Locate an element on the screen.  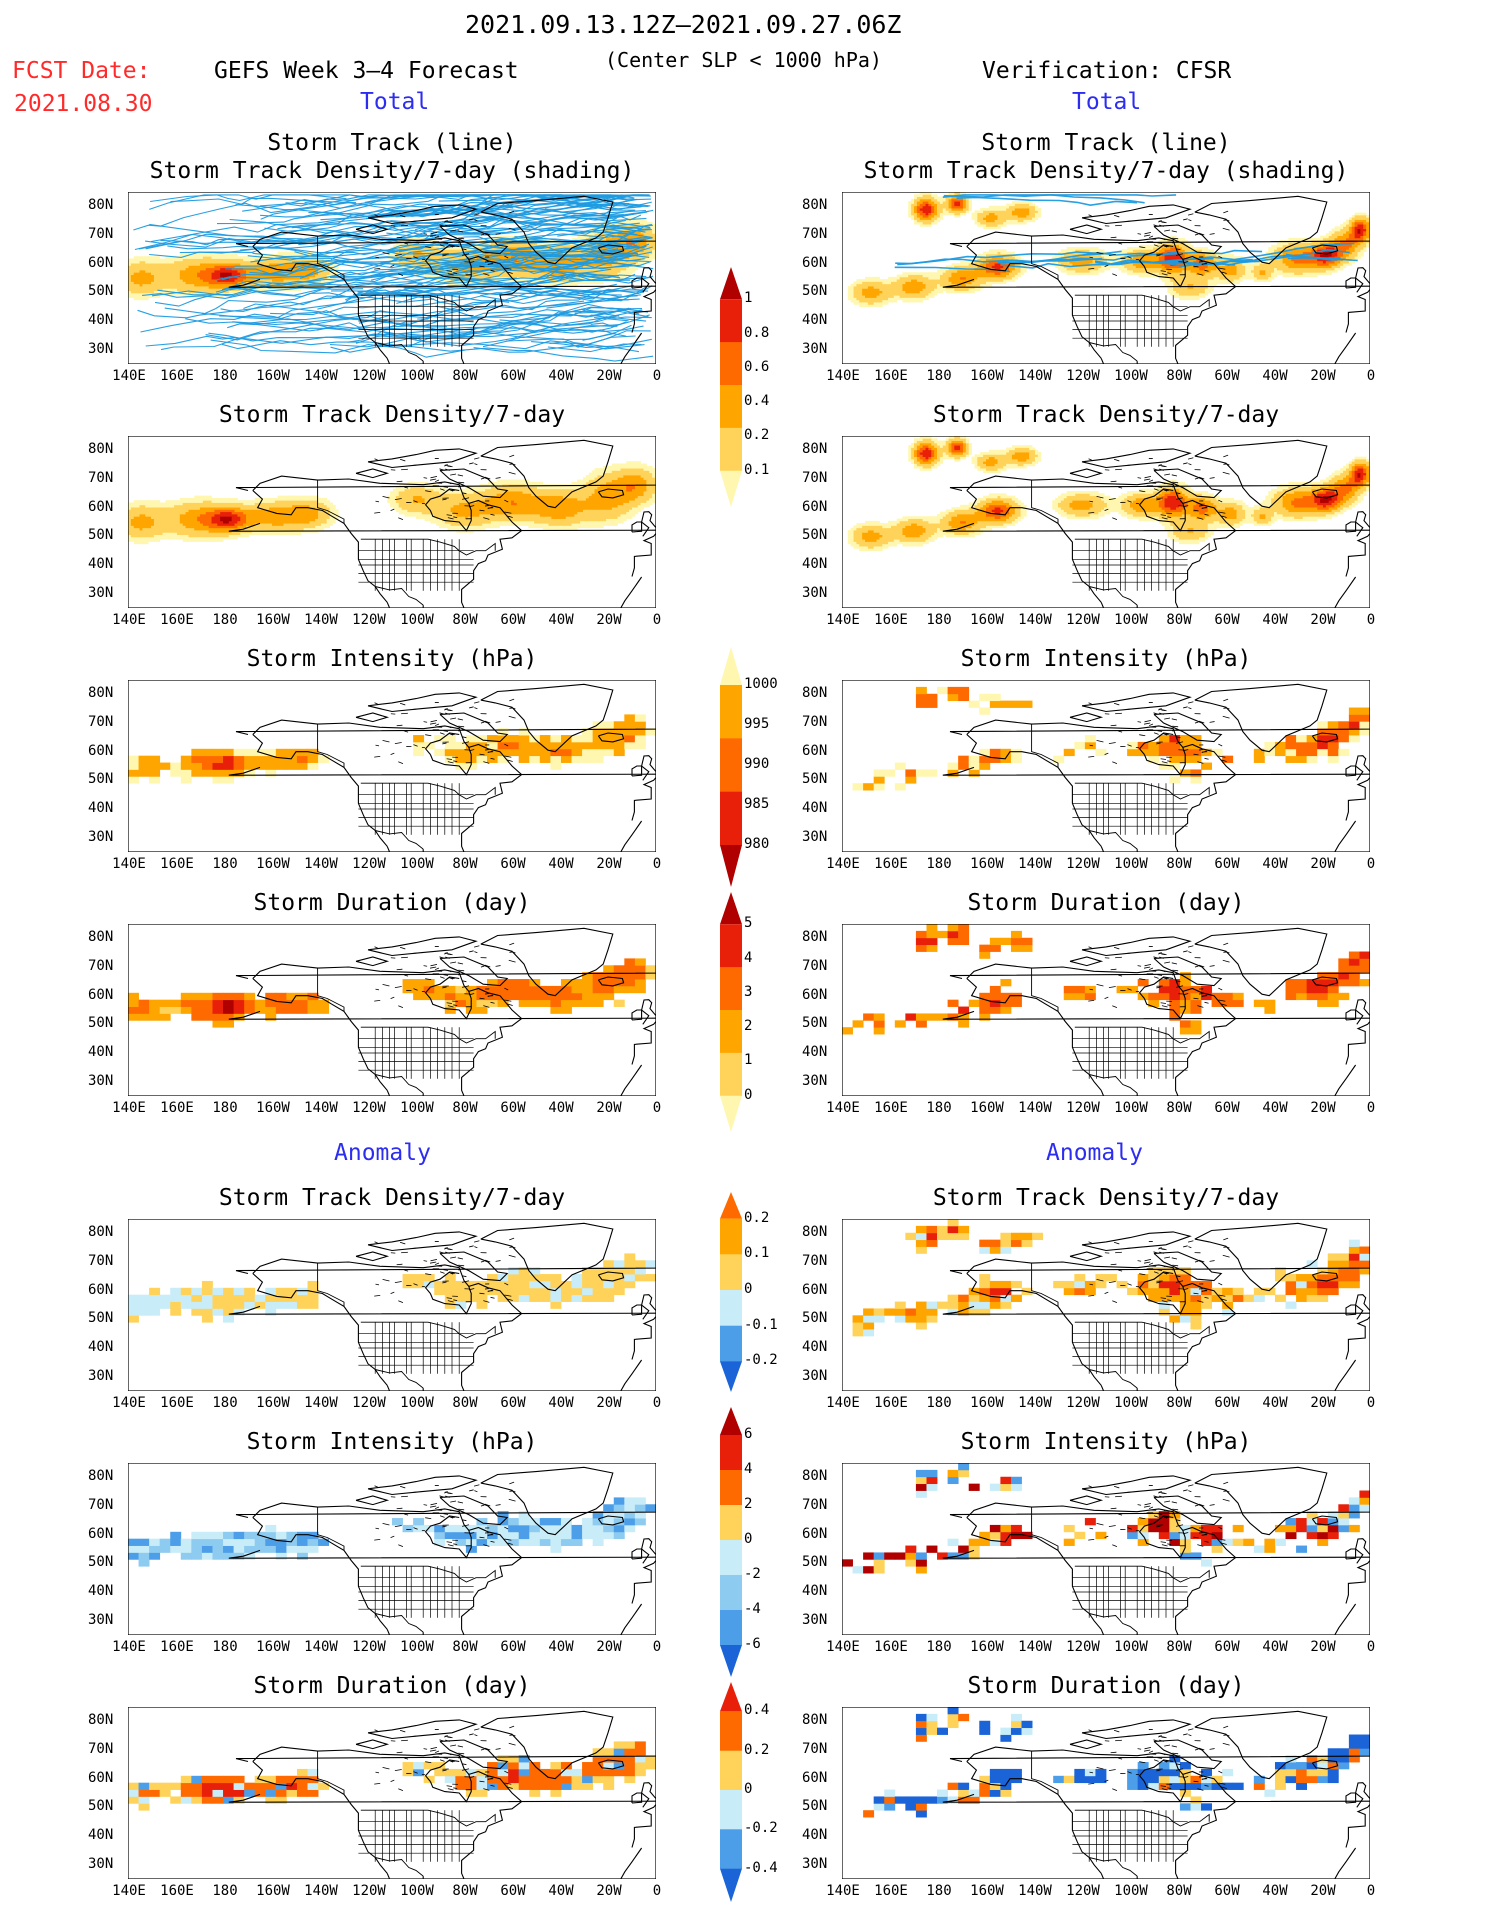
total-label-right: Total is located at coordinates (1107, 102).